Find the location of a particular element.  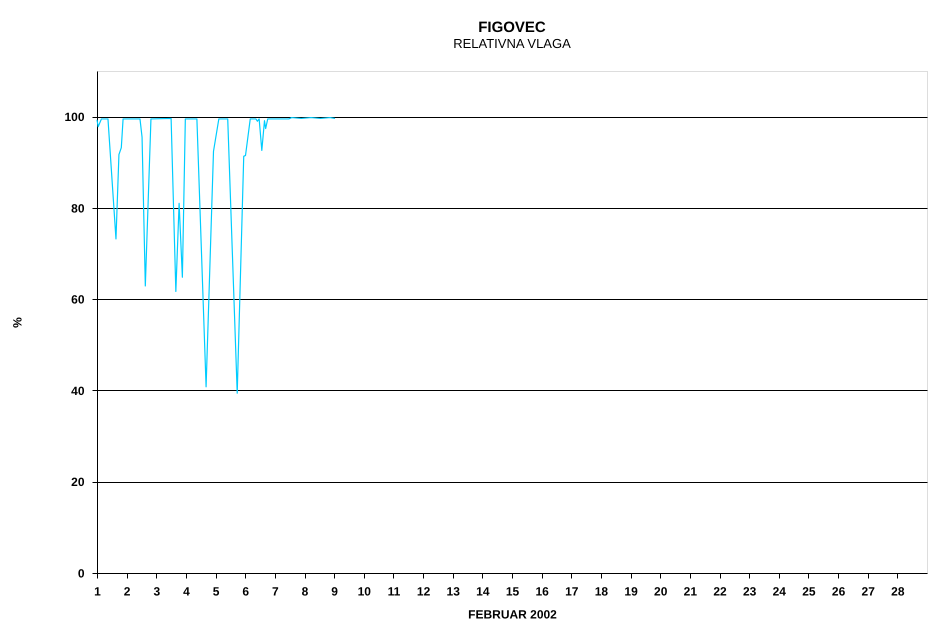

x-tick-label: 21 is located at coordinates (691, 591).